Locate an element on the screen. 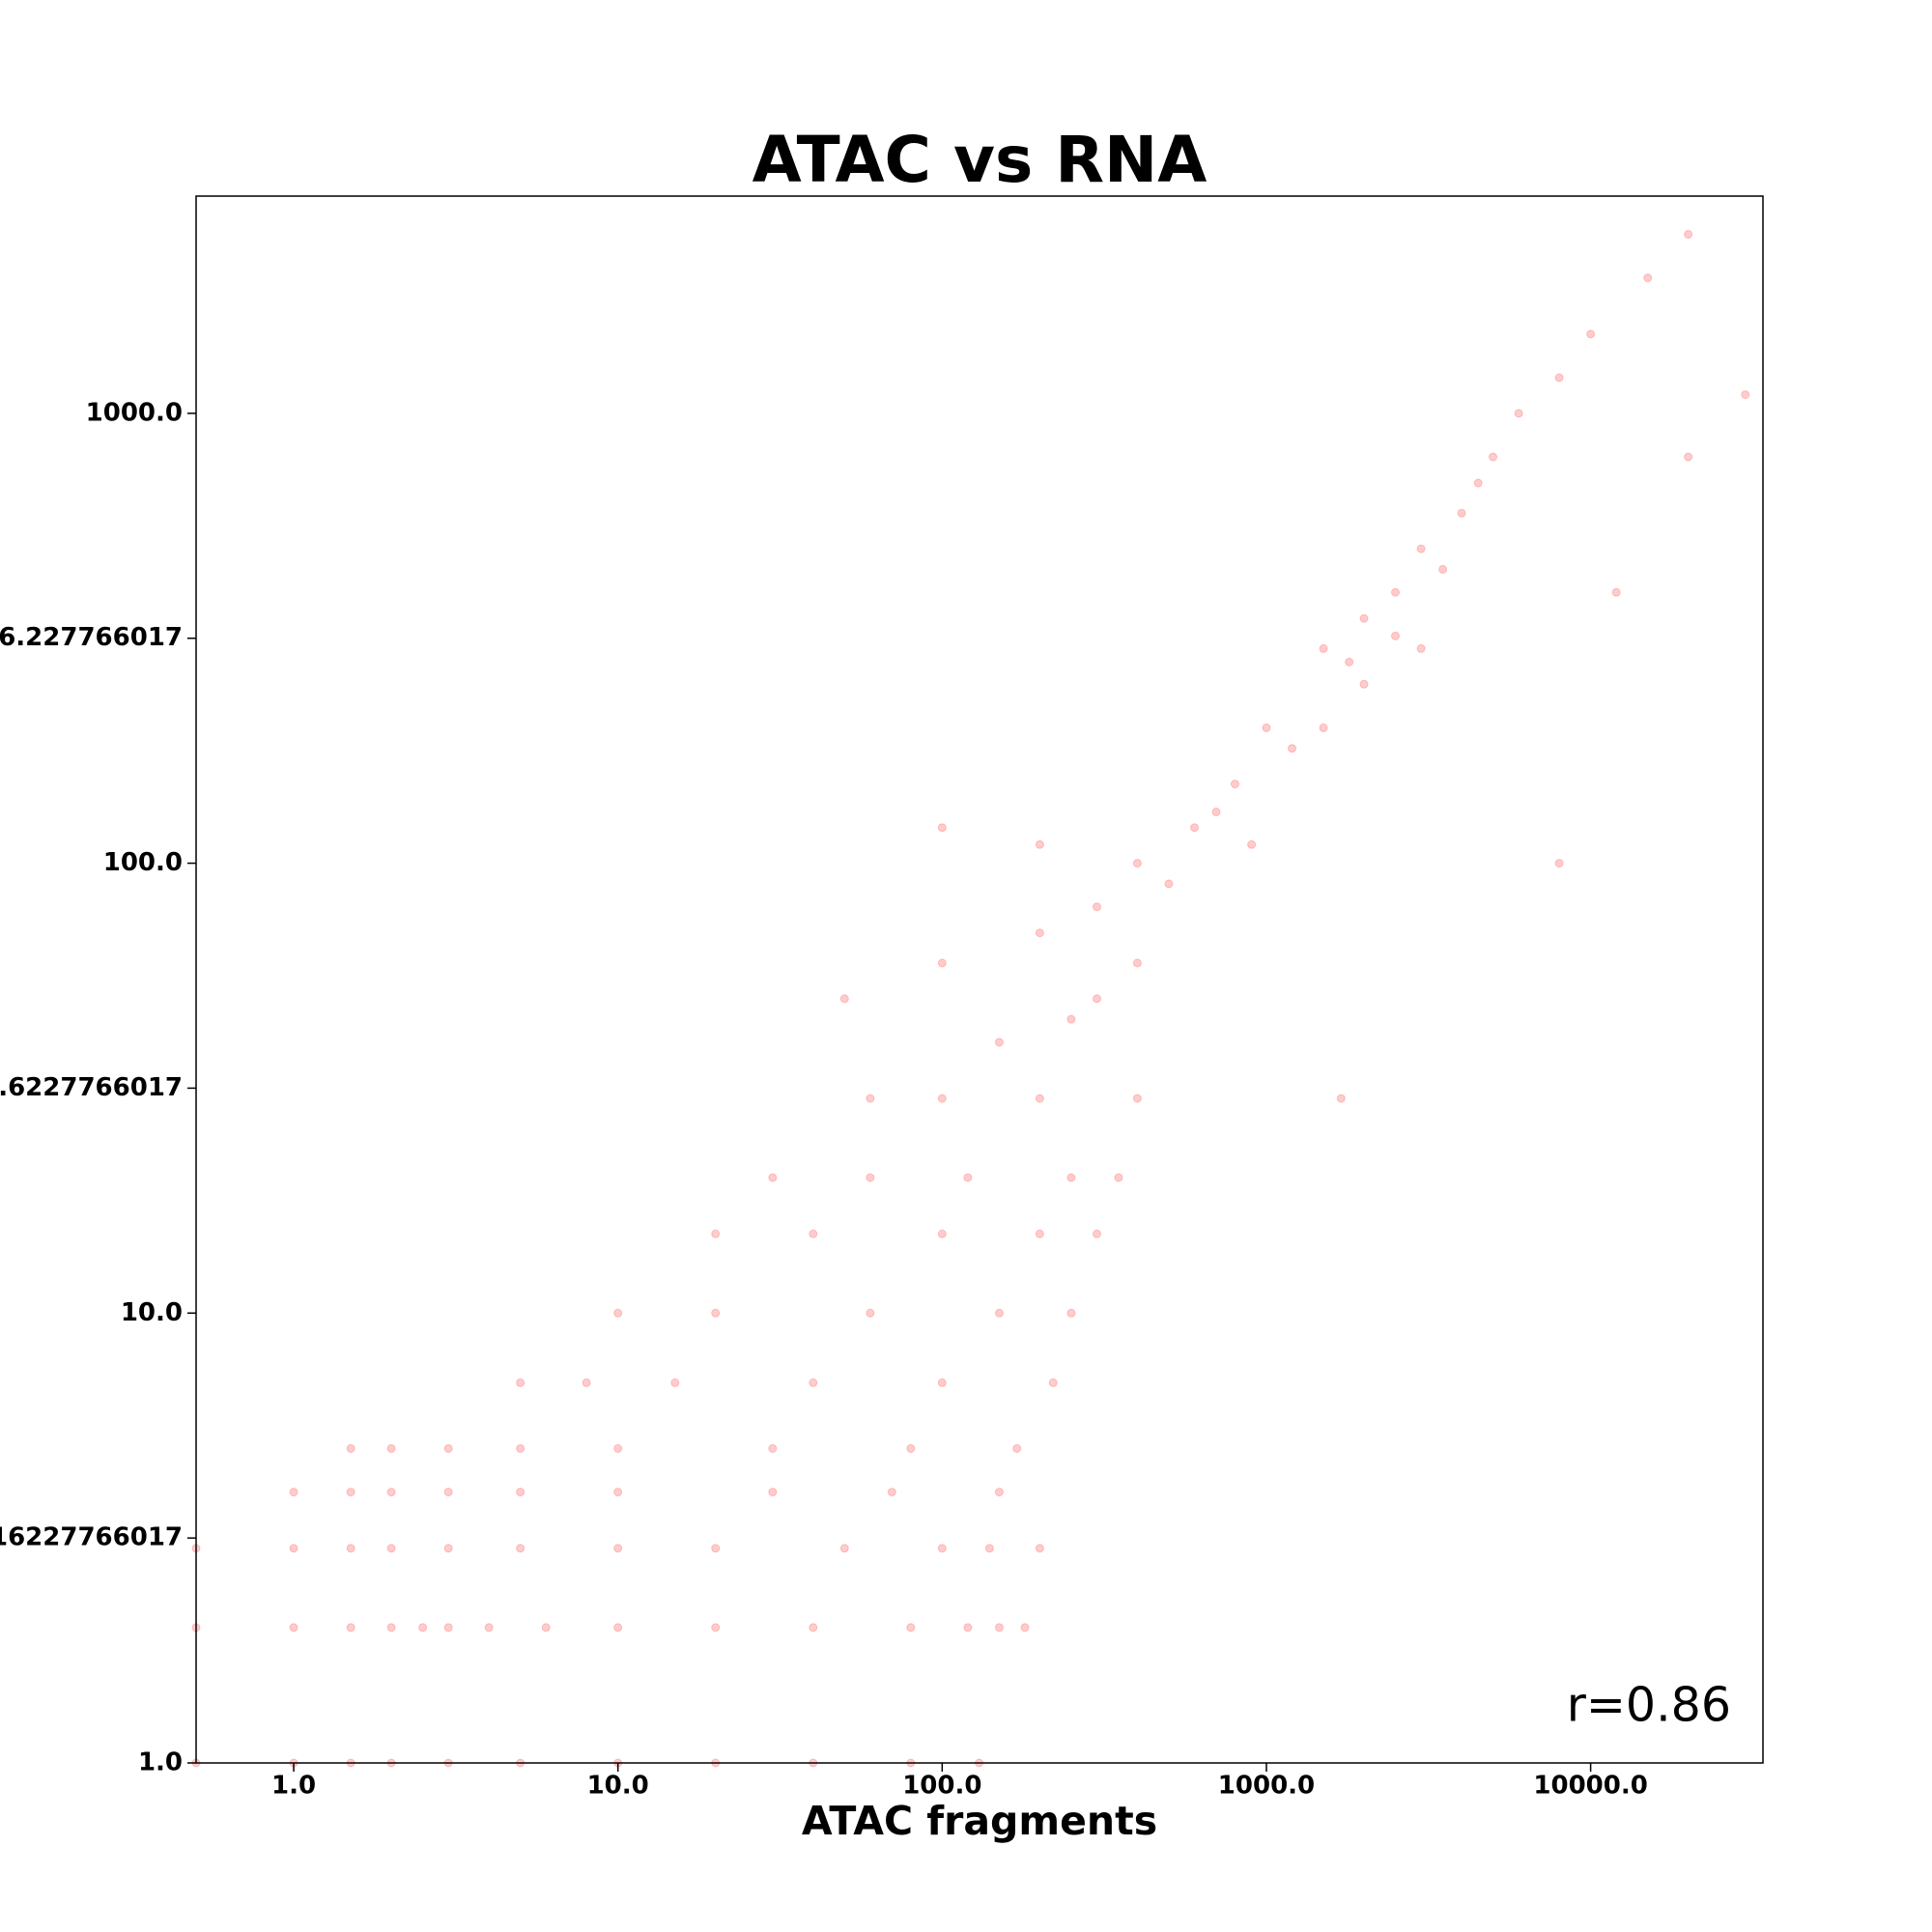  chart-title: ATAC vs RNA is located at coordinates (980, 160).